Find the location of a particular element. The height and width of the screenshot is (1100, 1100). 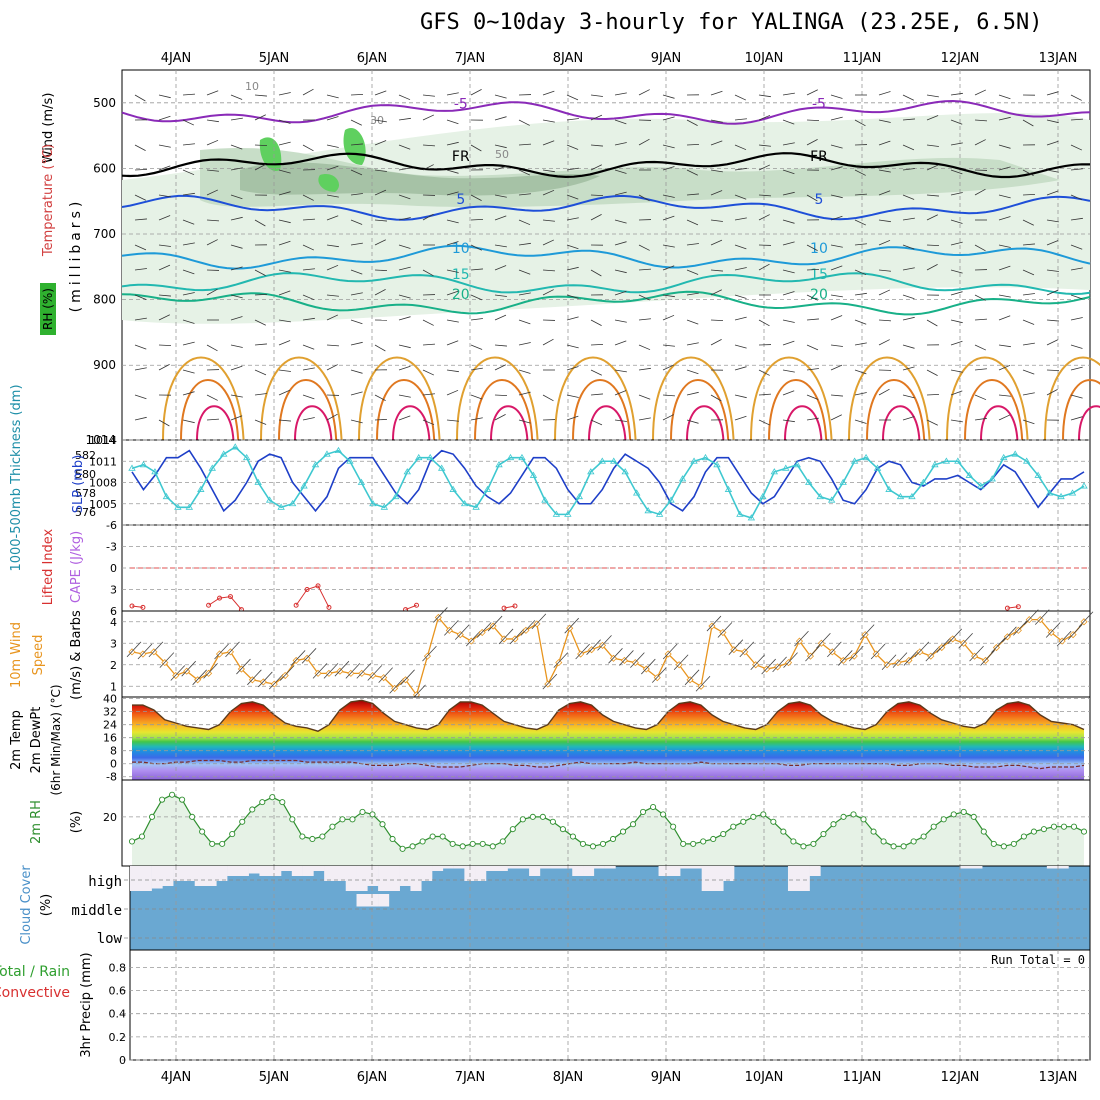

rh-contour-label: 50 is located at coordinates (502, 154).